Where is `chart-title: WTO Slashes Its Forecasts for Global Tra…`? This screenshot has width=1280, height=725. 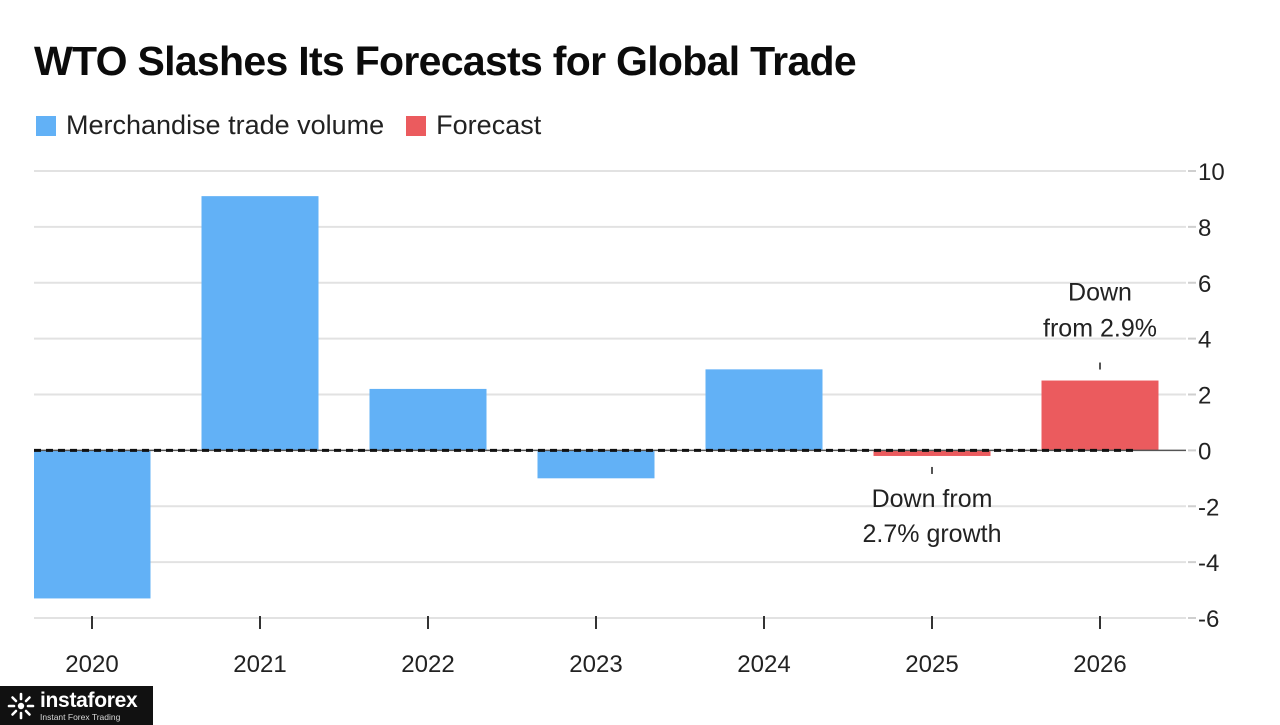
chart-title: WTO Slashes Its Forecasts for Global Tra… is located at coordinates (445, 61).